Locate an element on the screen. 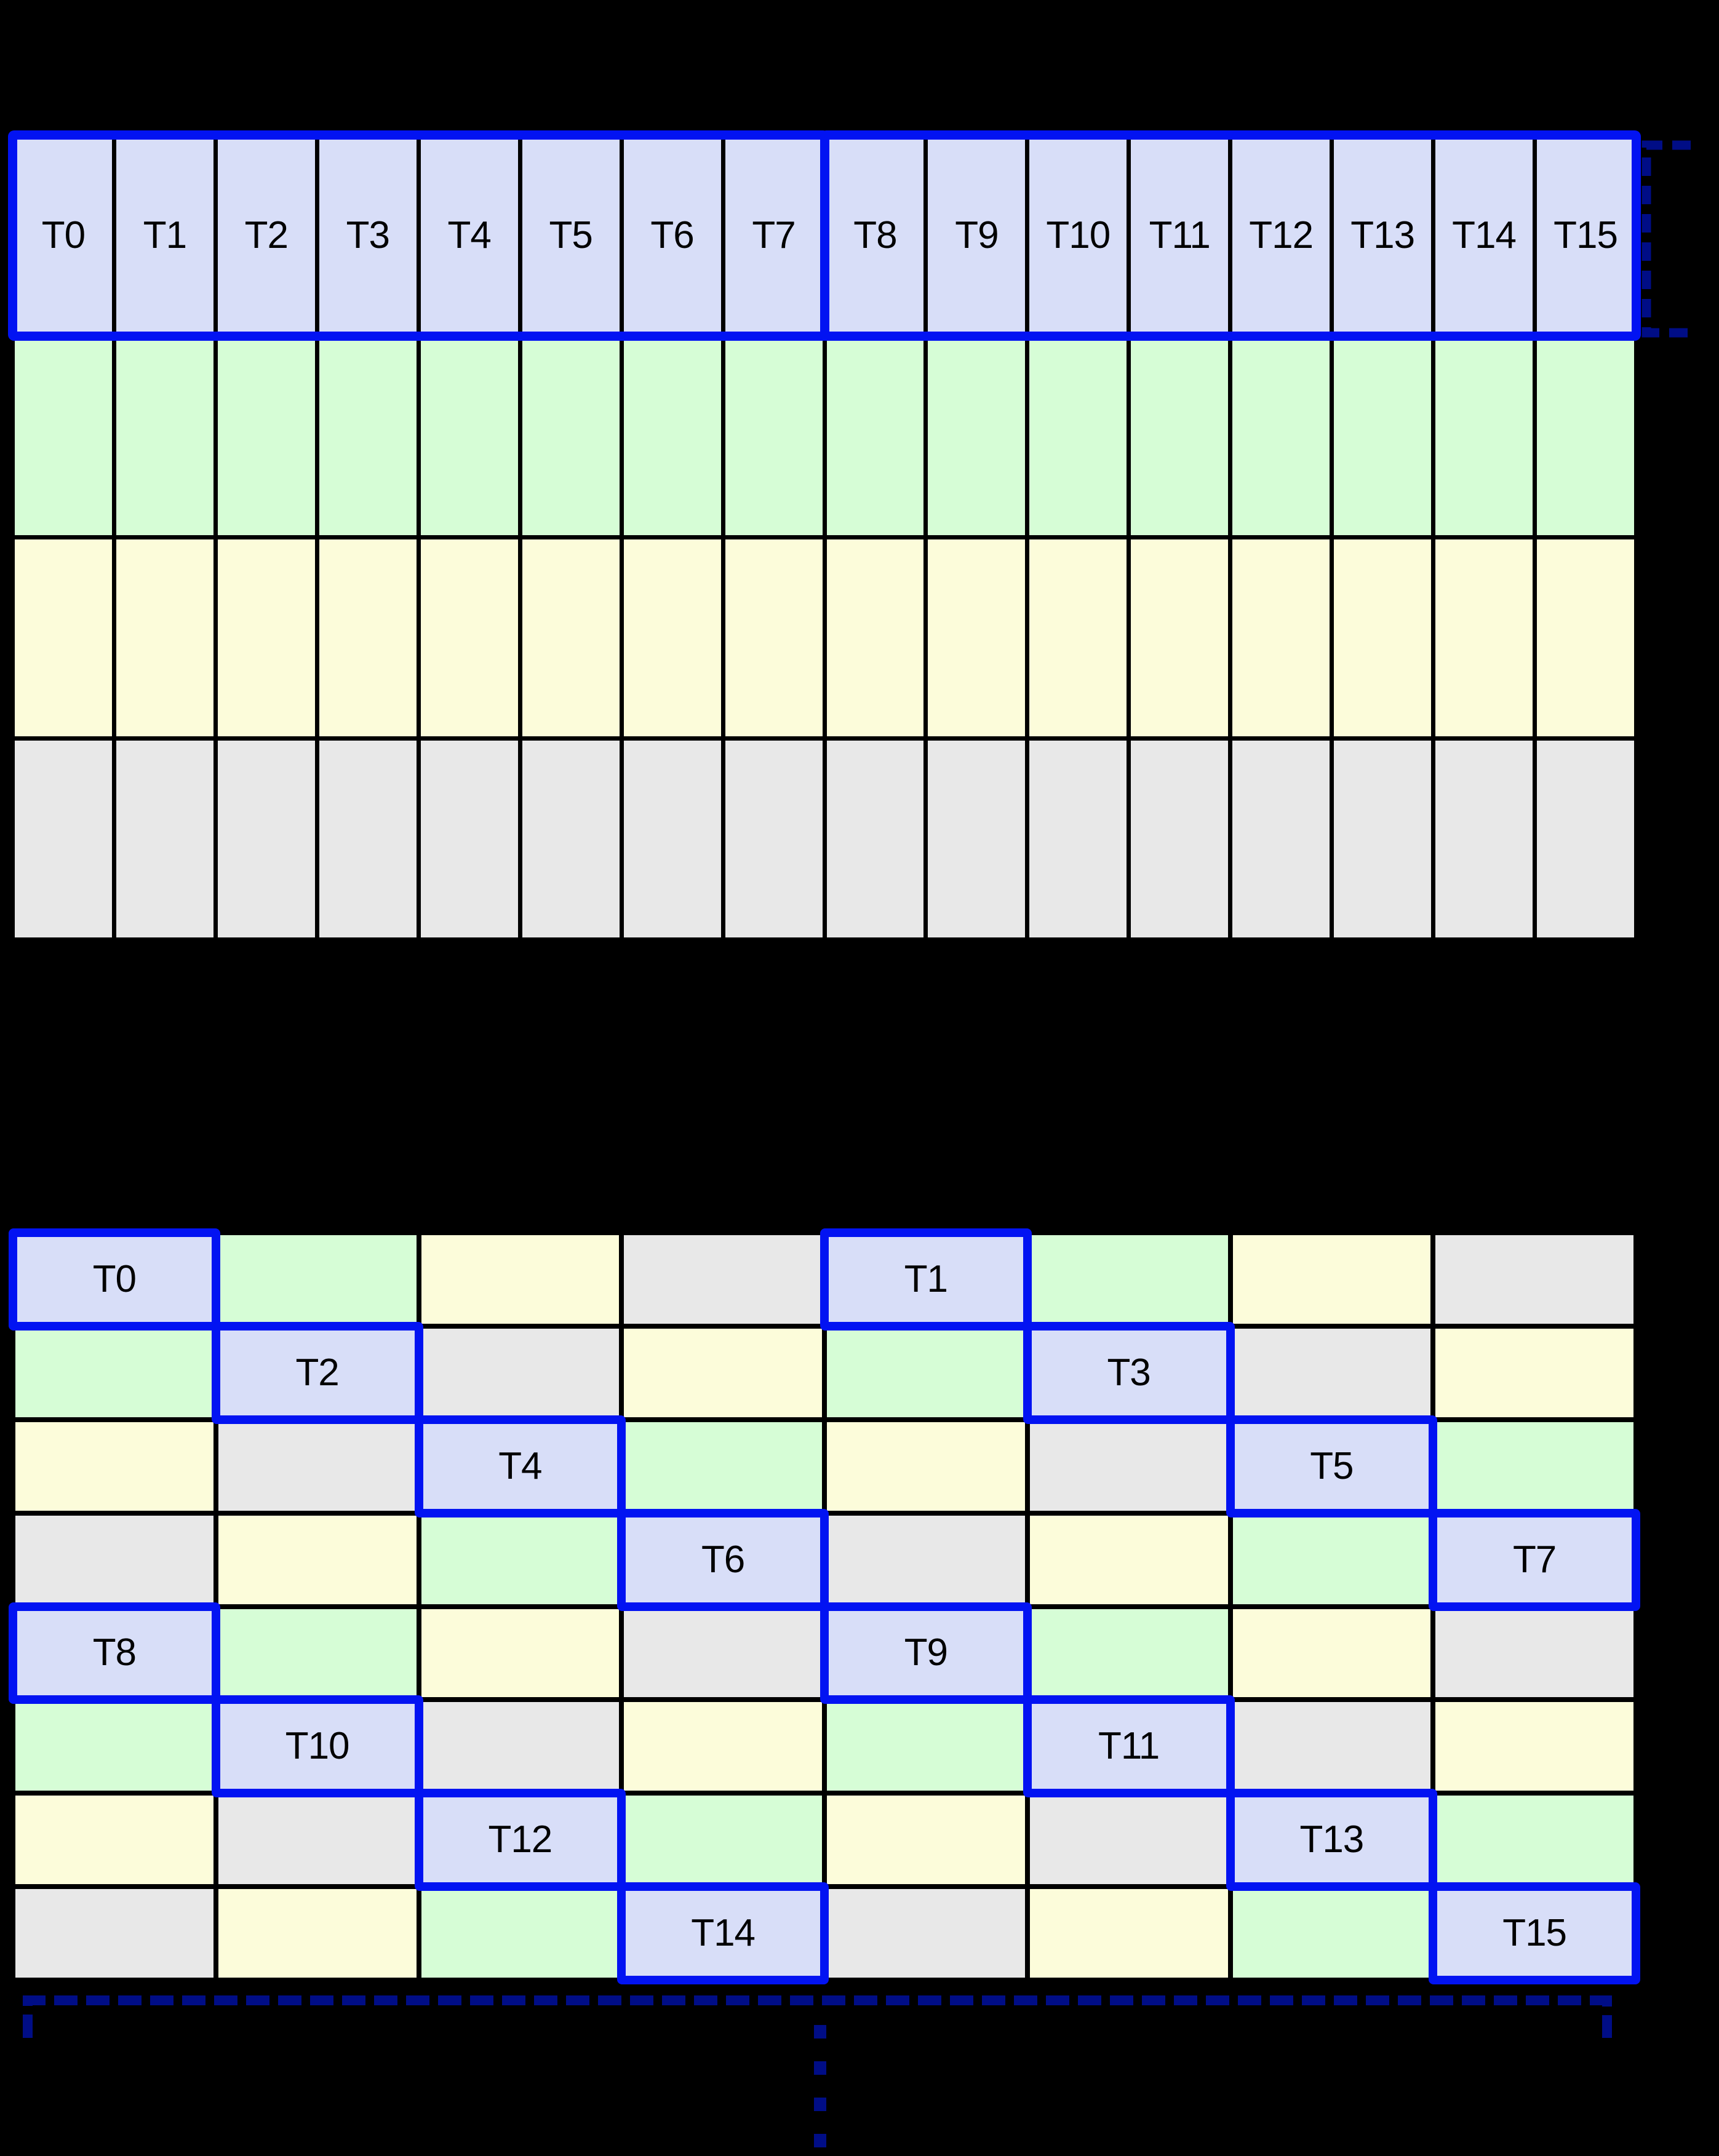 The height and width of the screenshot is (2156, 1719). thread-label: T6 is located at coordinates (723, 1559).